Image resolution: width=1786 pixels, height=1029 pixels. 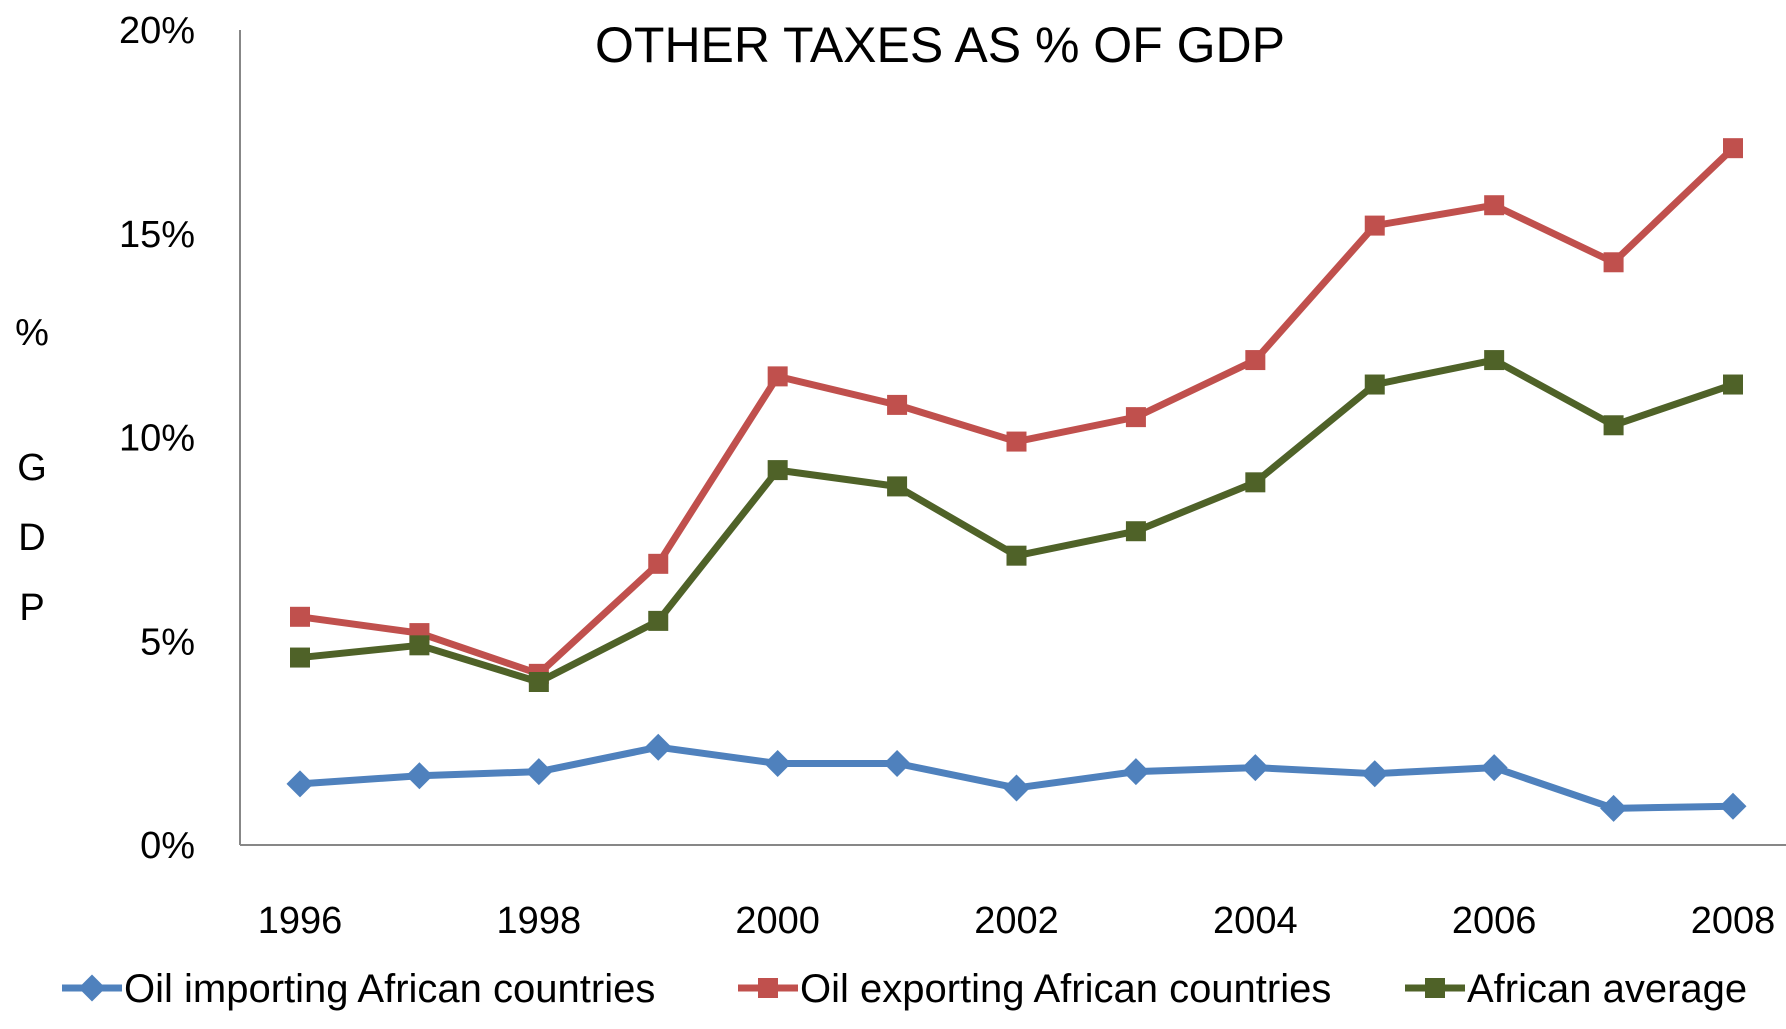 I want to click on y-tick-label: 15%, so click(x=157, y=235).